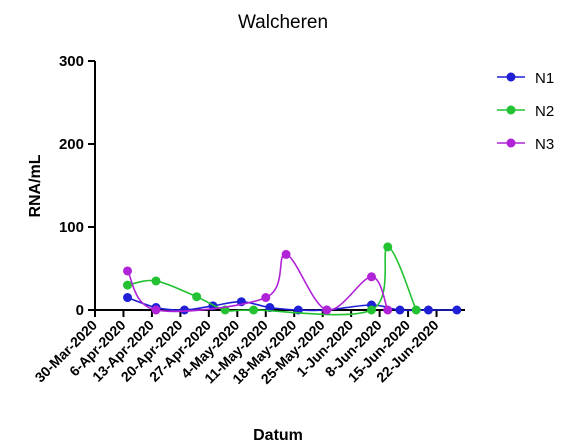 This screenshot has height=443, width=568. What do you see at coordinates (71, 144) in the screenshot?
I see `y-tick-label: 200` at bounding box center [71, 144].